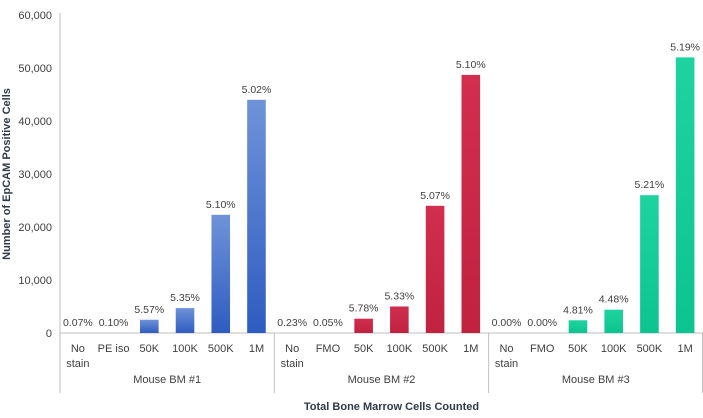  Describe the element at coordinates (35, 122) in the screenshot. I see `y-tick-label: 40,000` at that location.